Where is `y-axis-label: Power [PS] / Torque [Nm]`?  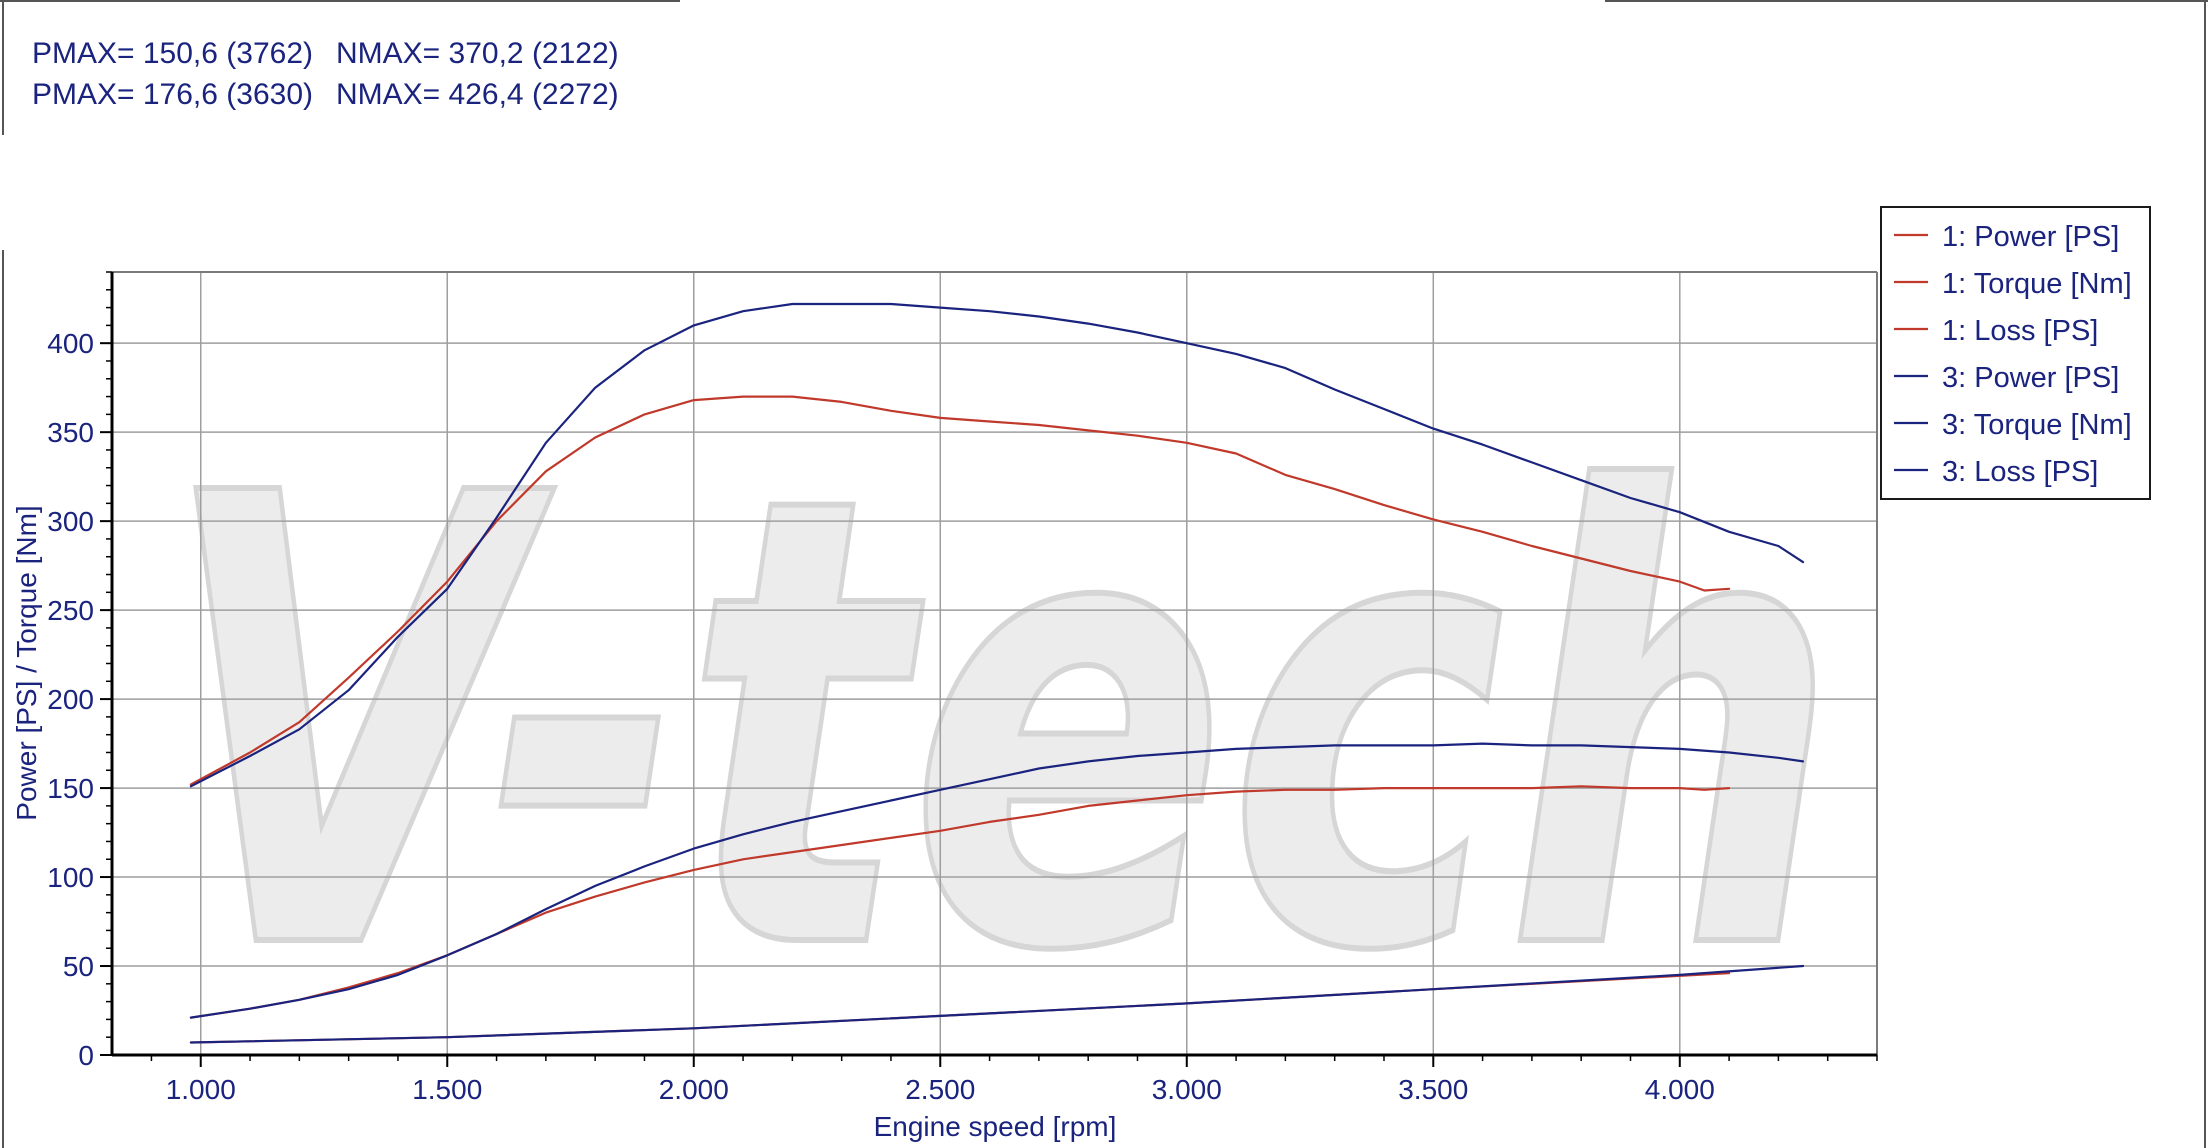
y-axis-label: Power [PS] / Torque [Nm] is located at coordinates (26, 662).